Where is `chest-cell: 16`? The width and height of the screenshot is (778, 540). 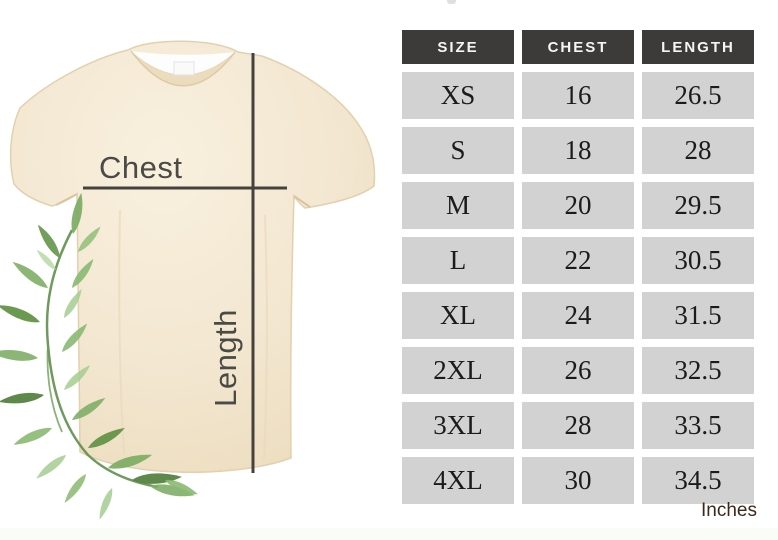
chest-cell: 16 is located at coordinates (578, 95).